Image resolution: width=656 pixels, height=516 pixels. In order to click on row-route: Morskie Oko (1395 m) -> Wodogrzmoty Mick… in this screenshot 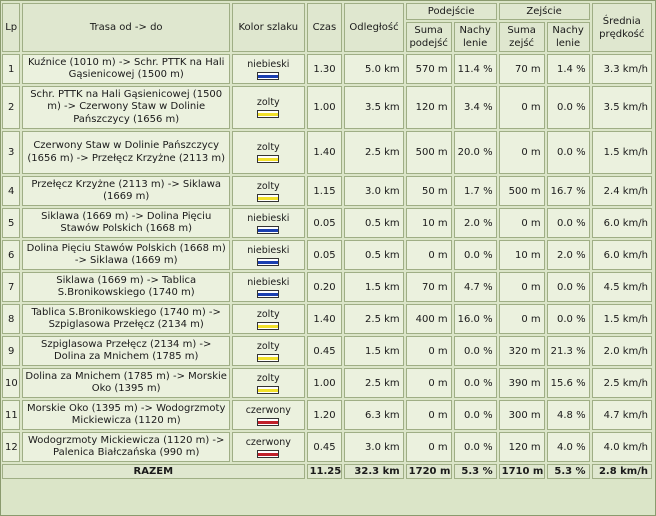, I will do `click(126, 415)`.